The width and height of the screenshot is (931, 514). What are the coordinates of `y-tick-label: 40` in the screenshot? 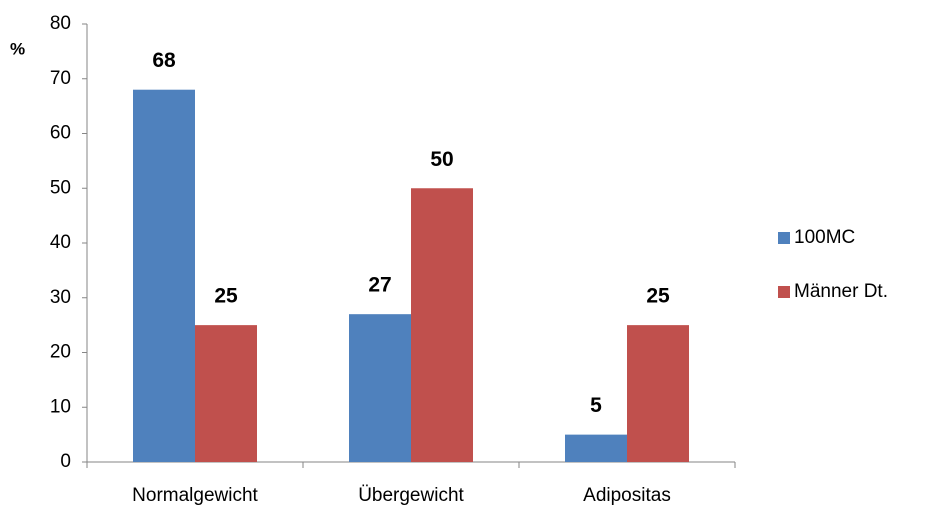 It's located at (60, 242).